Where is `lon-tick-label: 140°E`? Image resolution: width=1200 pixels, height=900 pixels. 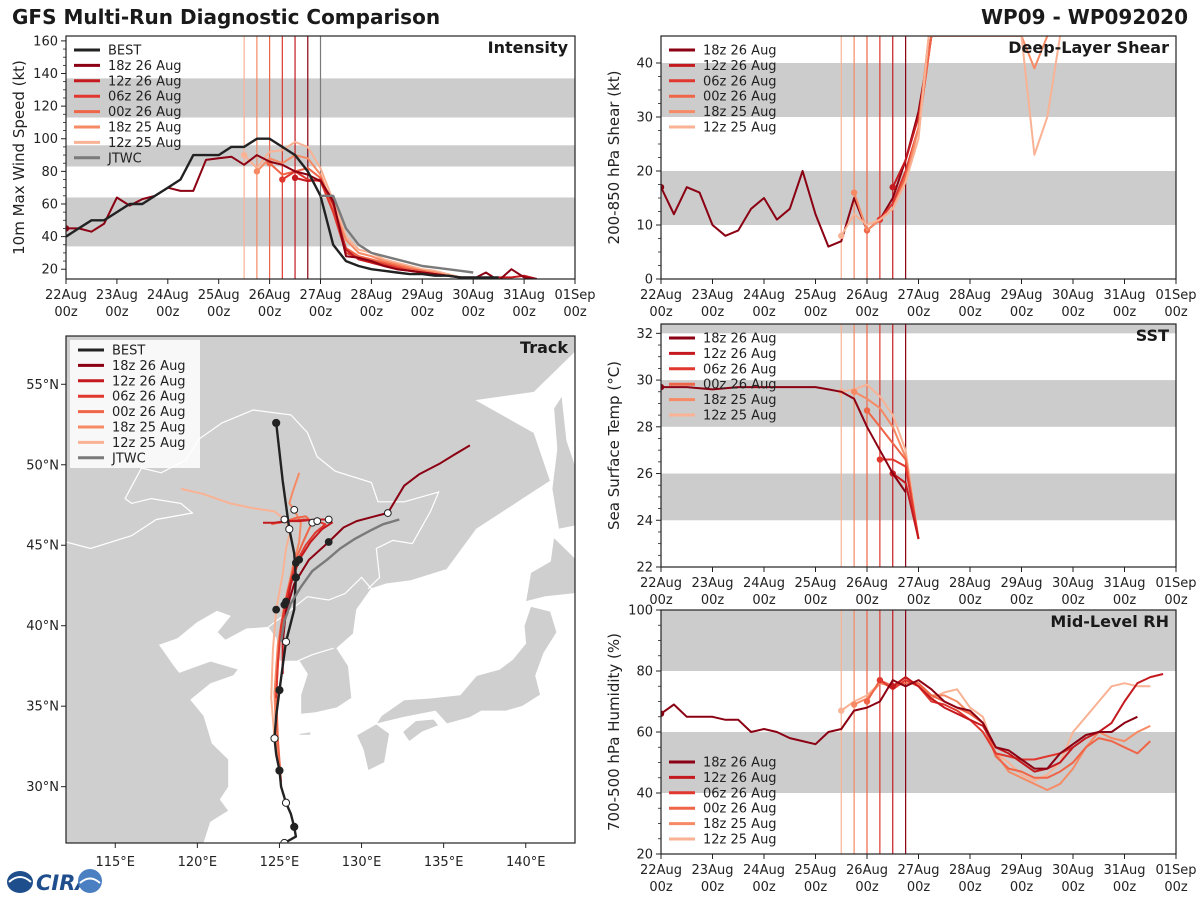 lon-tick-label: 140°E is located at coordinates (526, 862).